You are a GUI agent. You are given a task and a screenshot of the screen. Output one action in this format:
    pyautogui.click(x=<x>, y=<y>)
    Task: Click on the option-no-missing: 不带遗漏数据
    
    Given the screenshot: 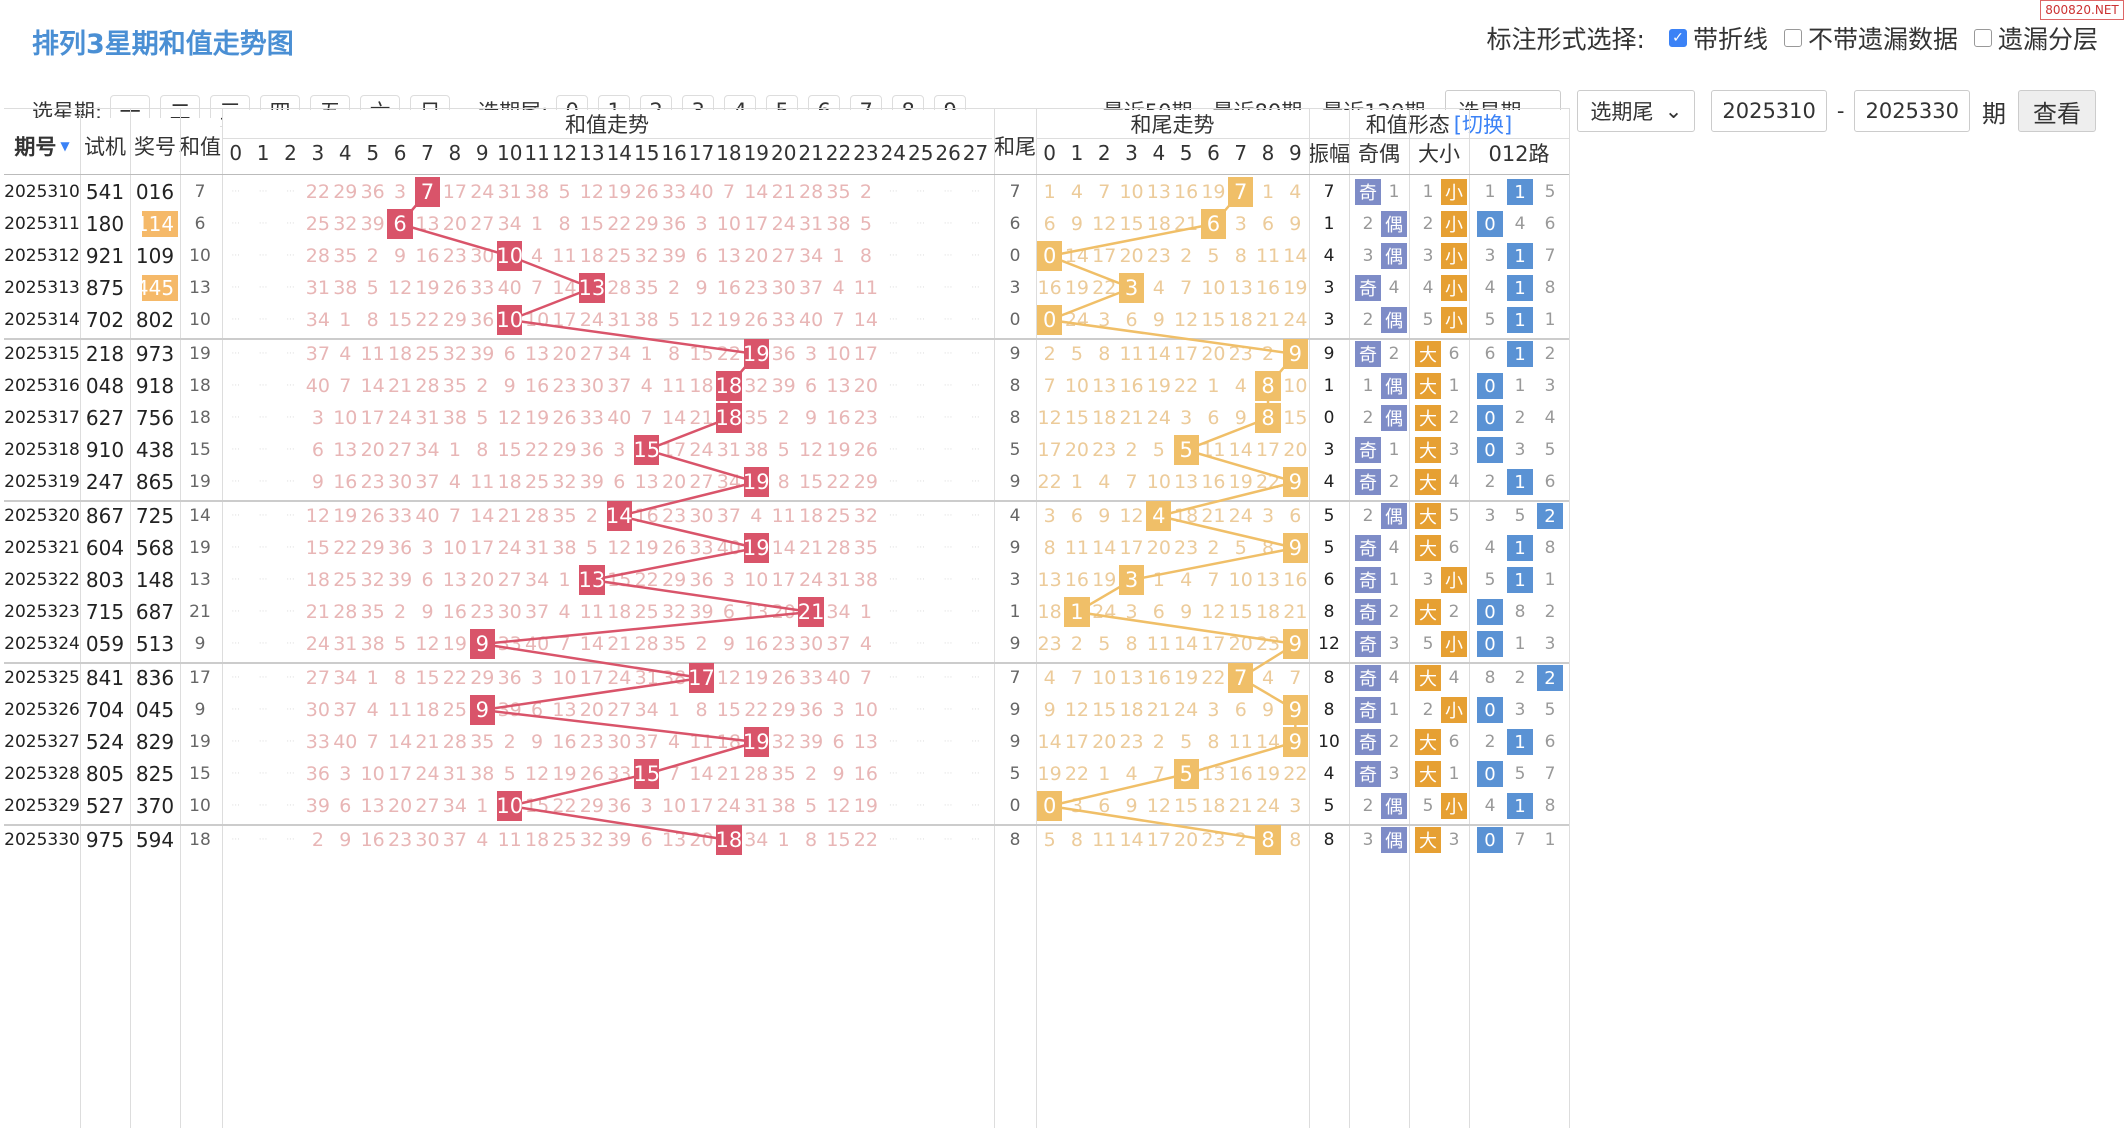 What is the action you would take?
    pyautogui.click(x=1870, y=38)
    